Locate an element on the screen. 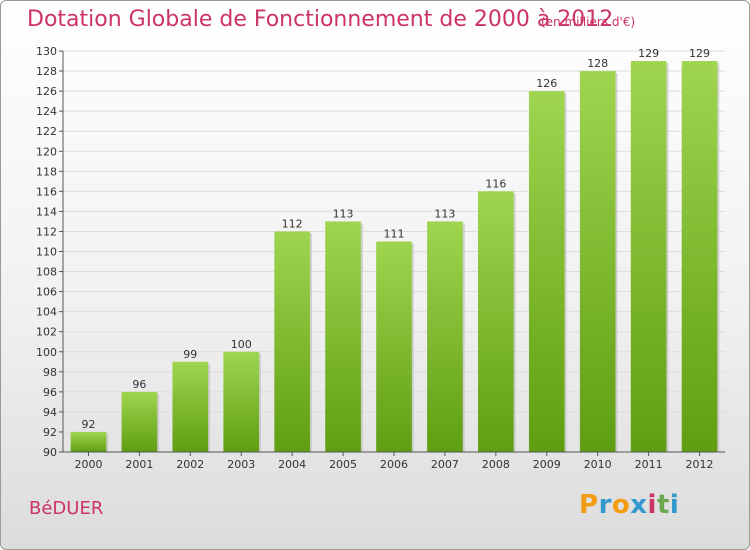  bar-value-label: 96 is located at coordinates (139, 384).